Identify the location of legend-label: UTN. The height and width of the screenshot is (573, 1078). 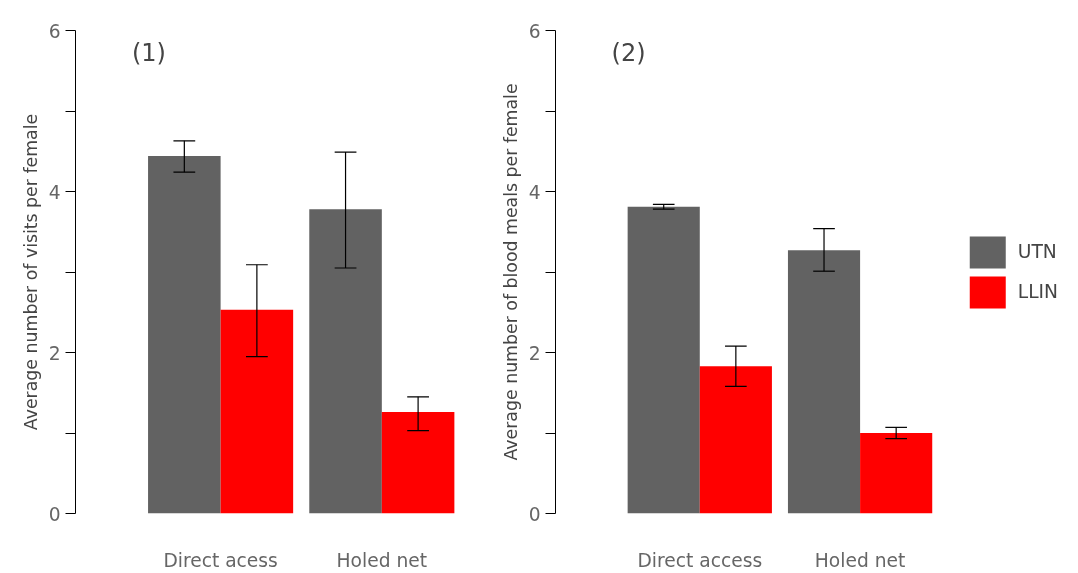
(1037, 251).